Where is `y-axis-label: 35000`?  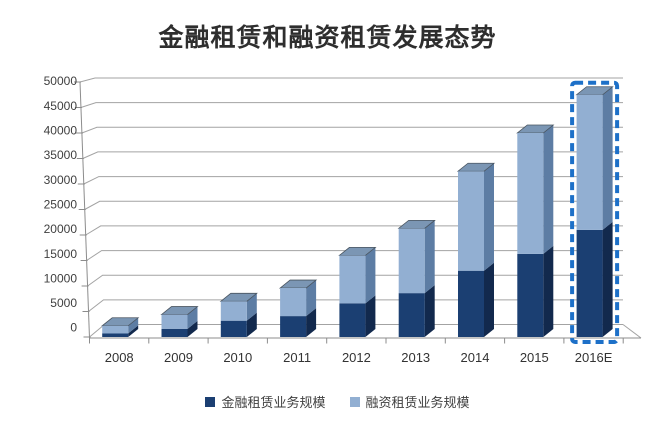
y-axis-label: 35000 is located at coordinates (61, 155).